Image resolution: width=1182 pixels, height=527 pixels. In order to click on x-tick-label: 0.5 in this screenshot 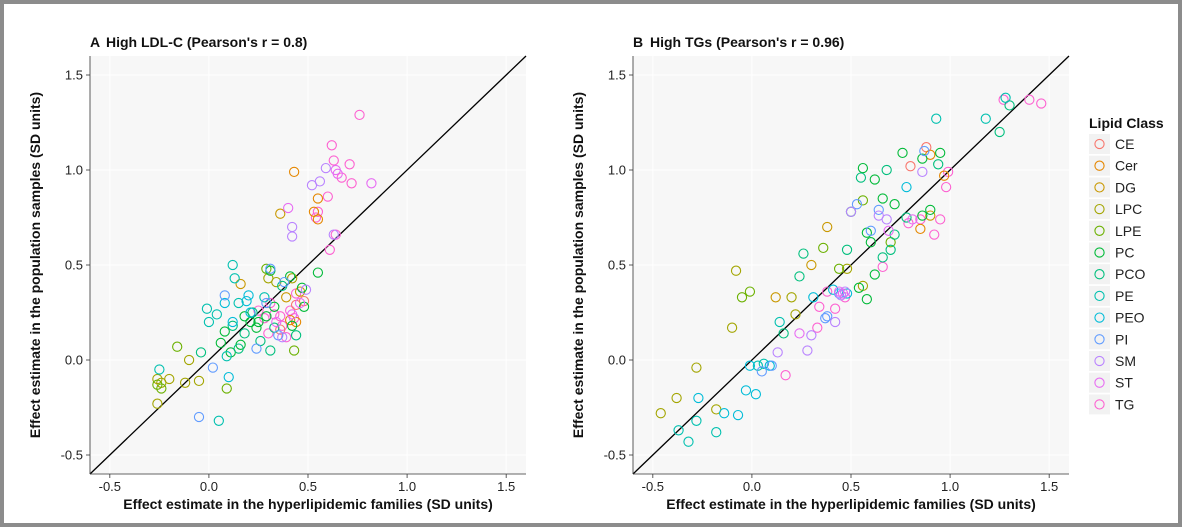, I will do `click(851, 486)`.